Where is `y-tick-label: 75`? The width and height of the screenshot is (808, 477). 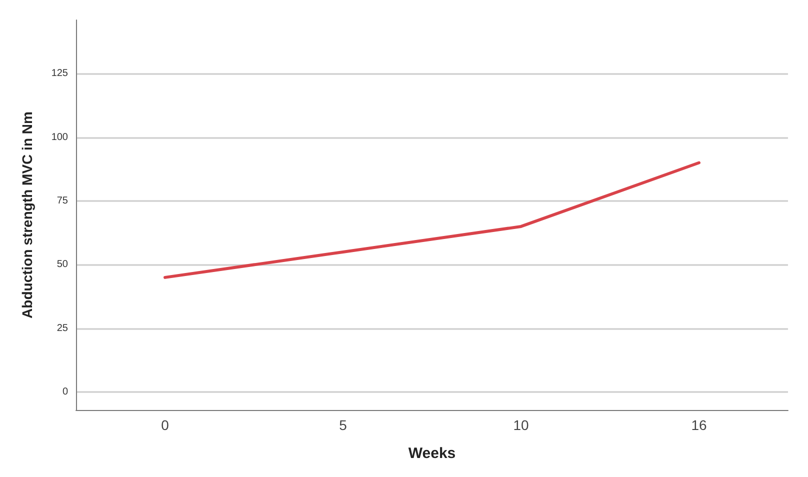
y-tick-label: 75 is located at coordinates (62, 200).